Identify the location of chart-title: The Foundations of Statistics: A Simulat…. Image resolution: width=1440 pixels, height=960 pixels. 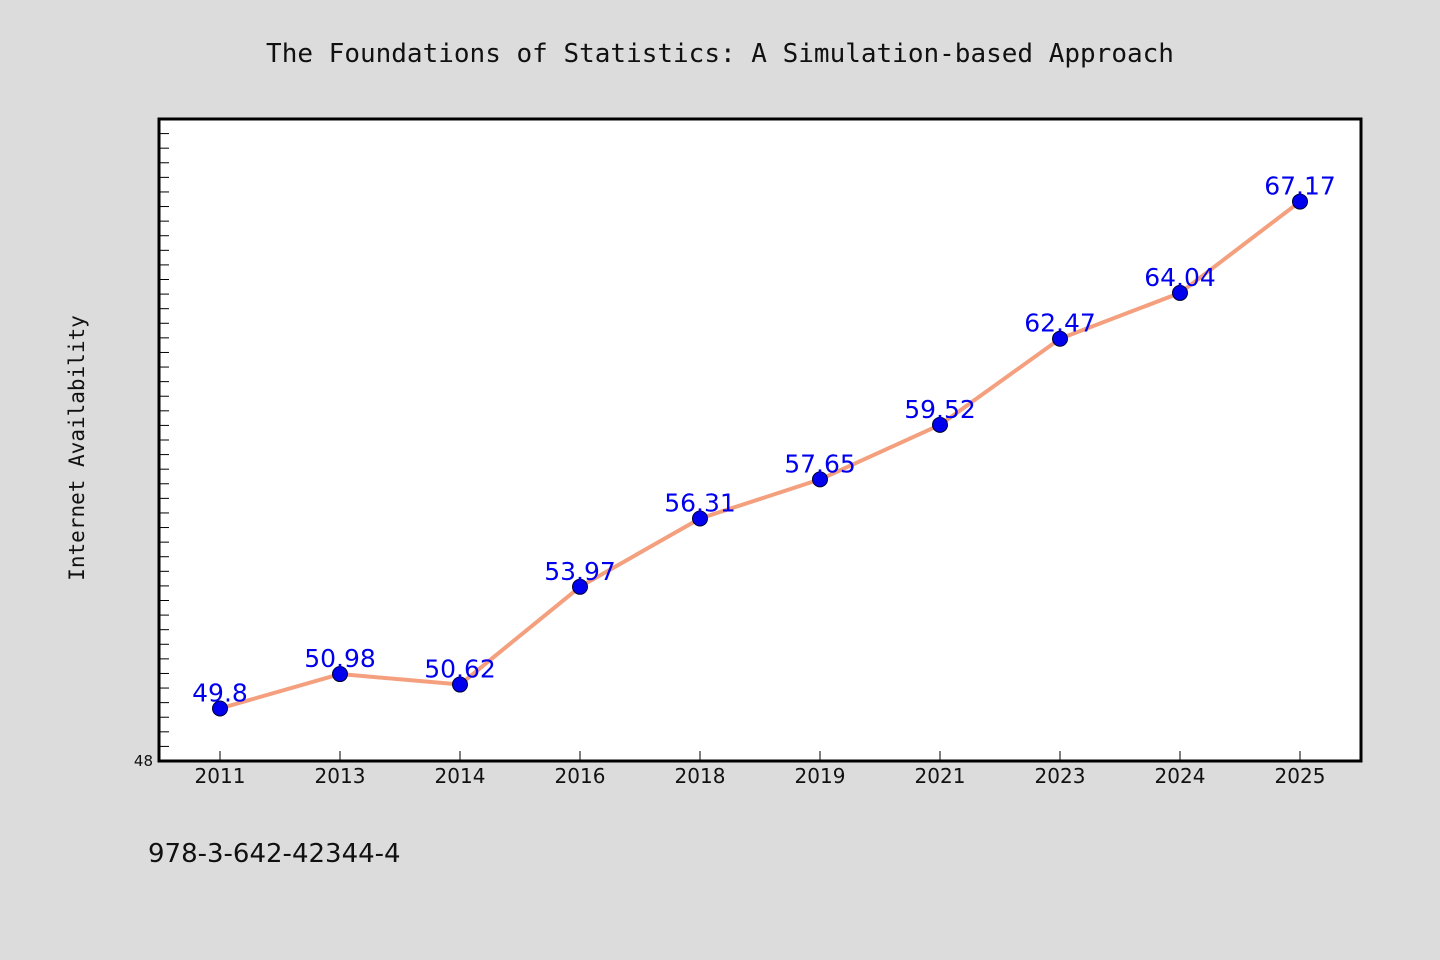
(720, 54).